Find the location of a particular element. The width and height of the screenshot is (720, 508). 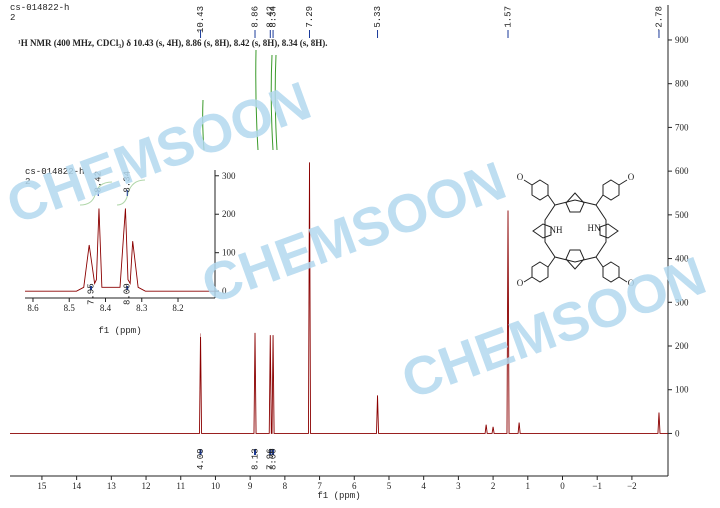

x-tick-label: 8 is located at coordinates (285, 486).